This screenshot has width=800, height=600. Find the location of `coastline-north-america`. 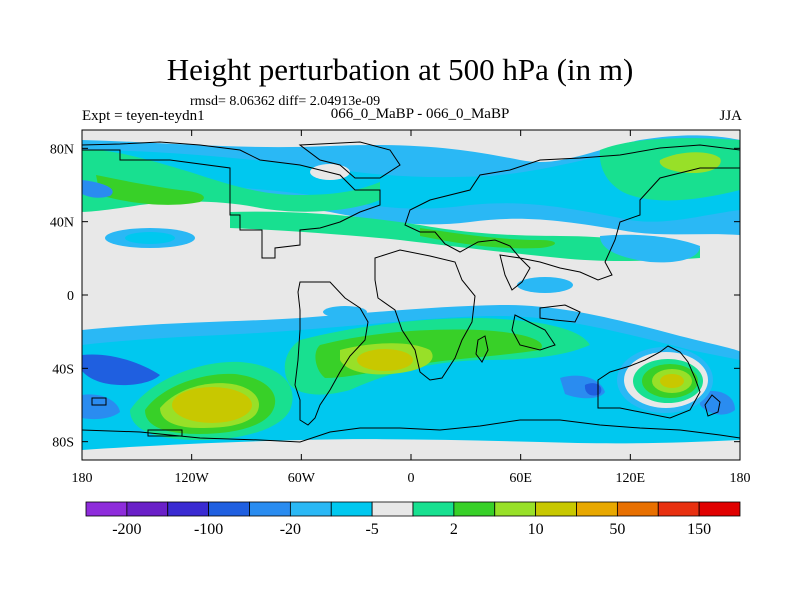

coastline-north-america is located at coordinates (231, 200).